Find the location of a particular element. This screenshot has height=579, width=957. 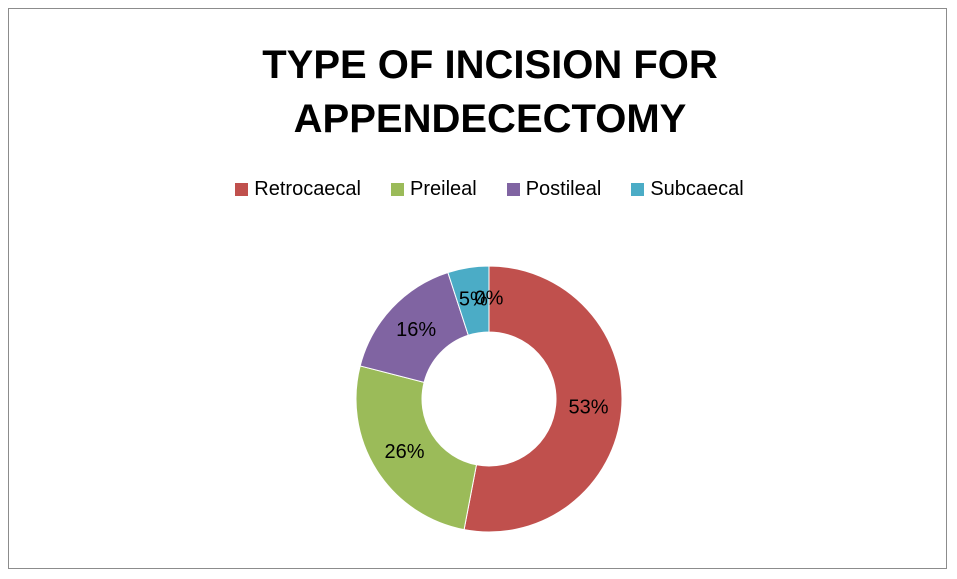

legend-label: Retrocaecal is located at coordinates (307, 189).